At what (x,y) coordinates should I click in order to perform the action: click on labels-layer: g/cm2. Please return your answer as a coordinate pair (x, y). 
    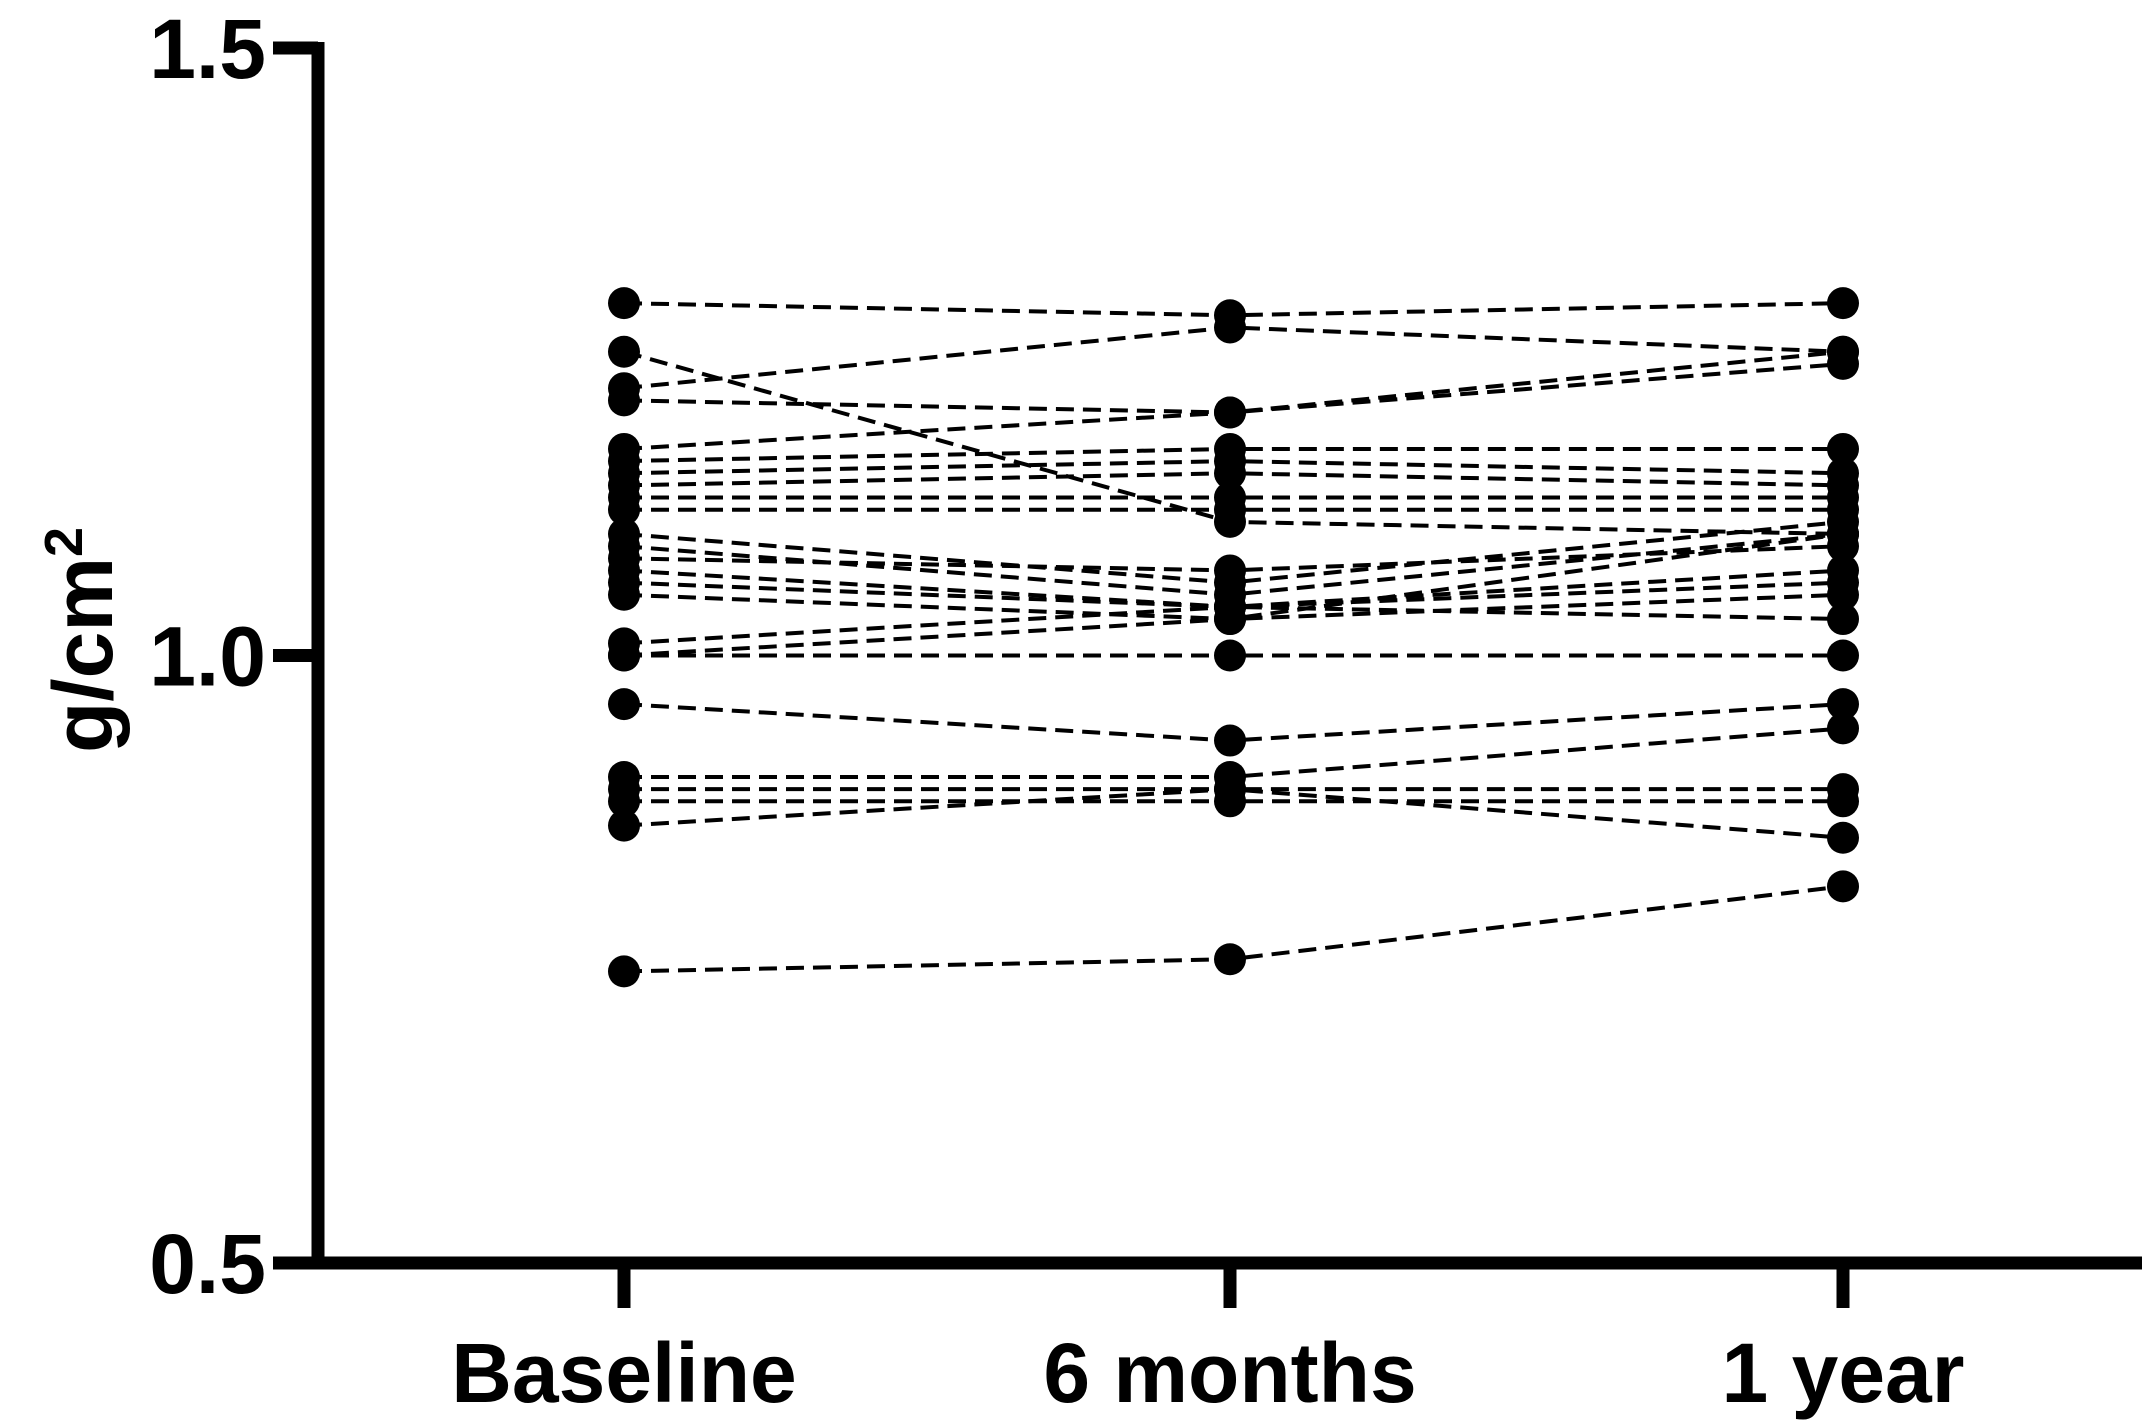
    Looking at the image, I should click on (82, 640).